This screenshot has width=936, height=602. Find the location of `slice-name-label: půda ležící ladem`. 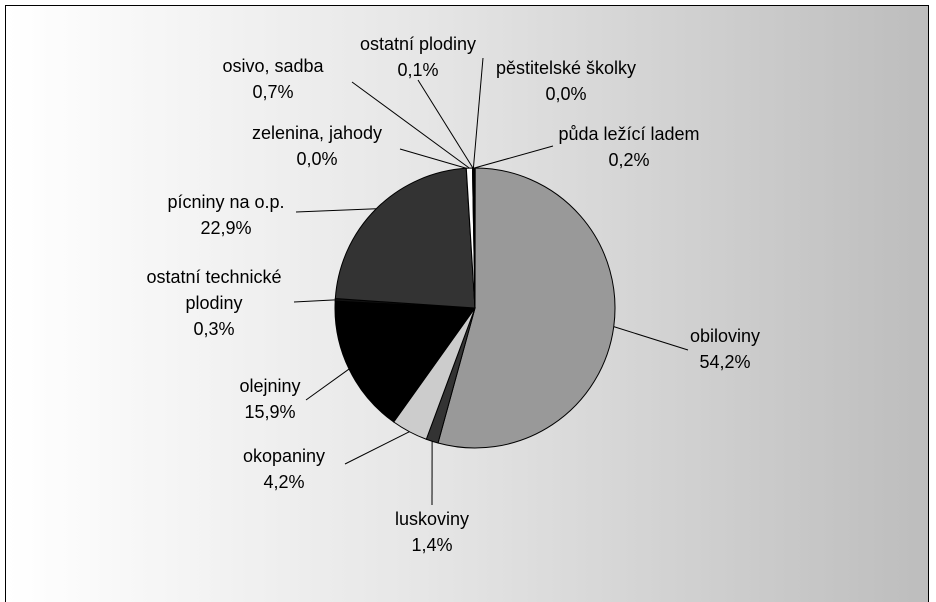

slice-name-label: půda ležící ladem is located at coordinates (628, 134).